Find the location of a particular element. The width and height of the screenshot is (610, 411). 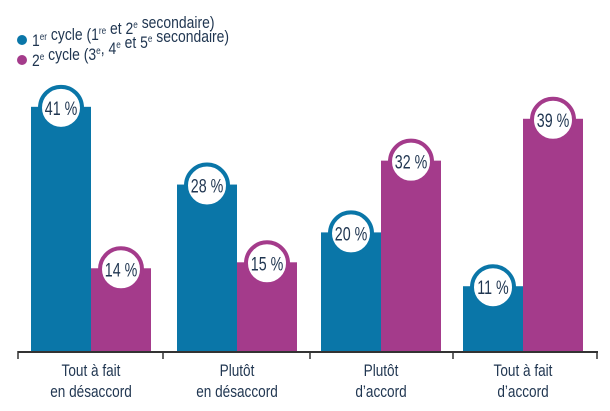

data-label: 15 % is located at coordinates (267, 263).